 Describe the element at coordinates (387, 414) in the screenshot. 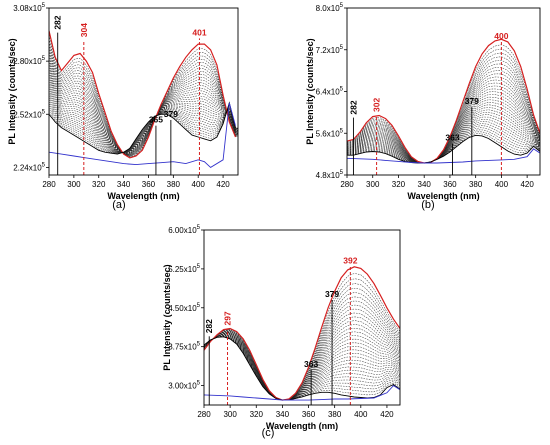

I see `x-tick-label: 420` at that location.